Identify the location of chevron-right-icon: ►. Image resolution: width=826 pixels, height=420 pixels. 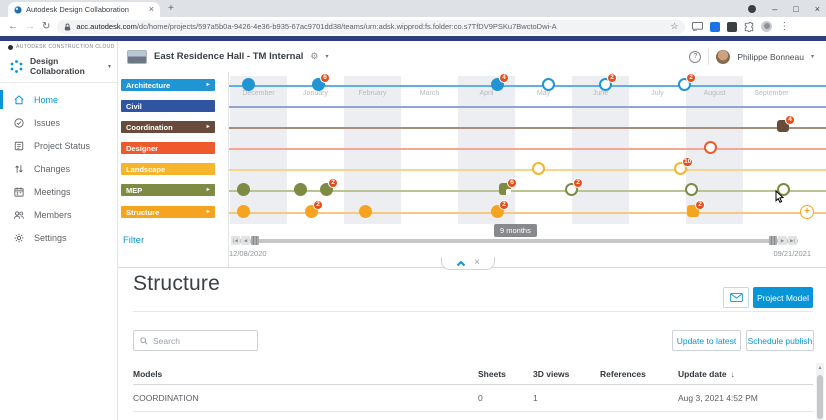
(208, 85).